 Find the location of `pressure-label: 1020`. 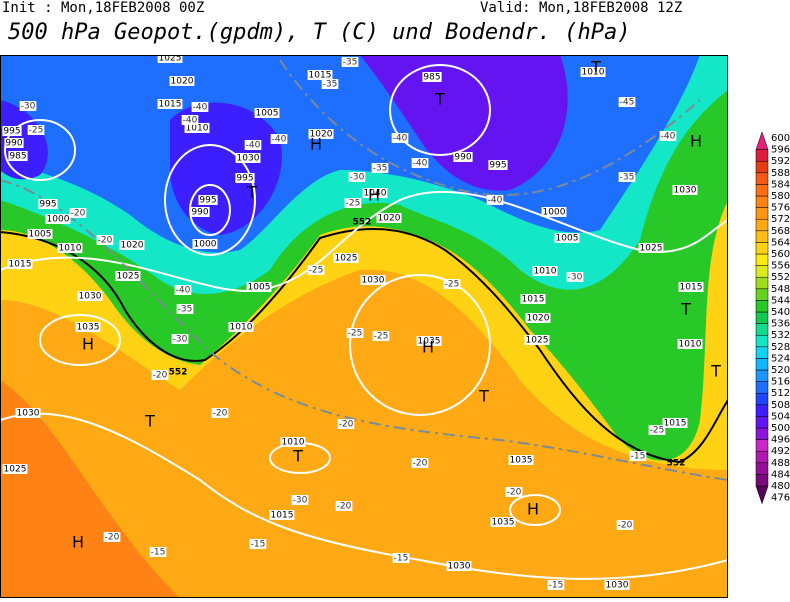

pressure-label: 1020 is located at coordinates (182, 82).